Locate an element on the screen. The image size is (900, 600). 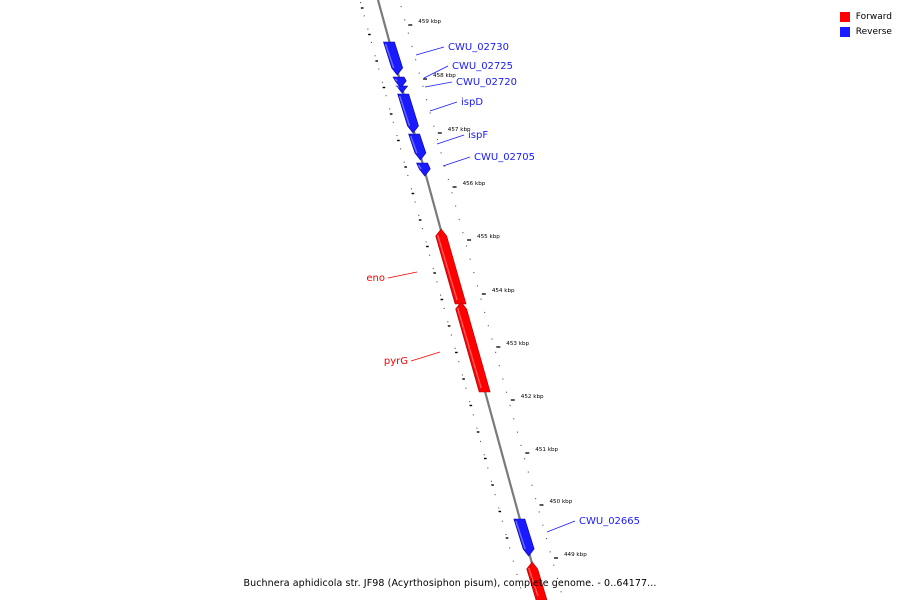
forward-swatch is located at coordinates (844, 16).